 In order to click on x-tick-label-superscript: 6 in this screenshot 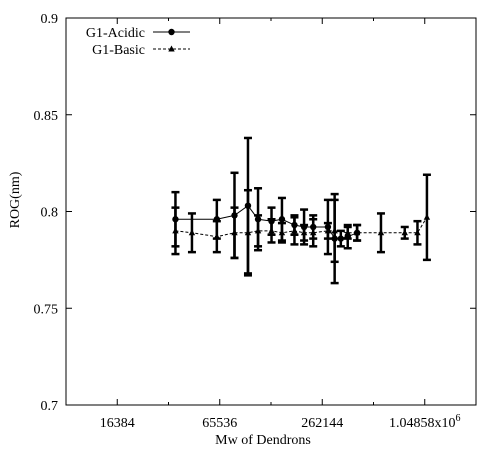, I will do `click(458, 418)`.